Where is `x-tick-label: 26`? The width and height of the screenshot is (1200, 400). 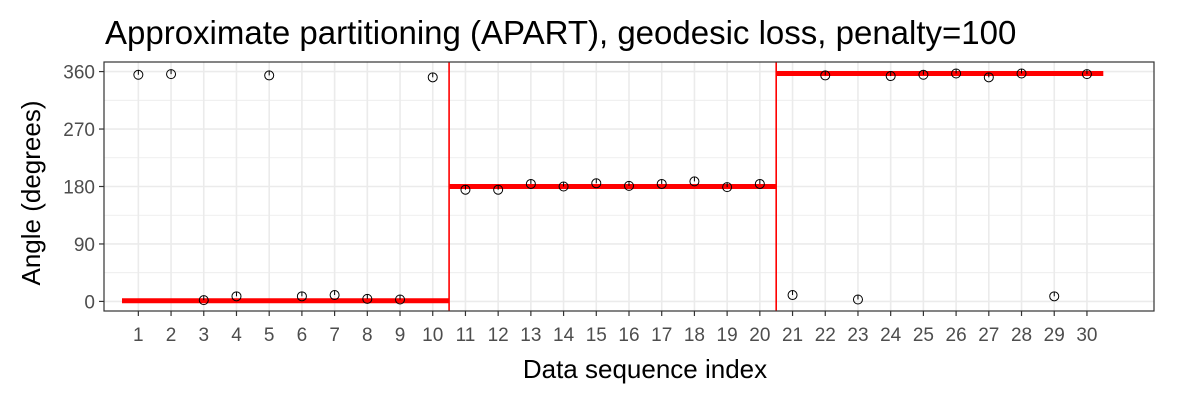
x-tick-label: 26 is located at coordinates (956, 335).